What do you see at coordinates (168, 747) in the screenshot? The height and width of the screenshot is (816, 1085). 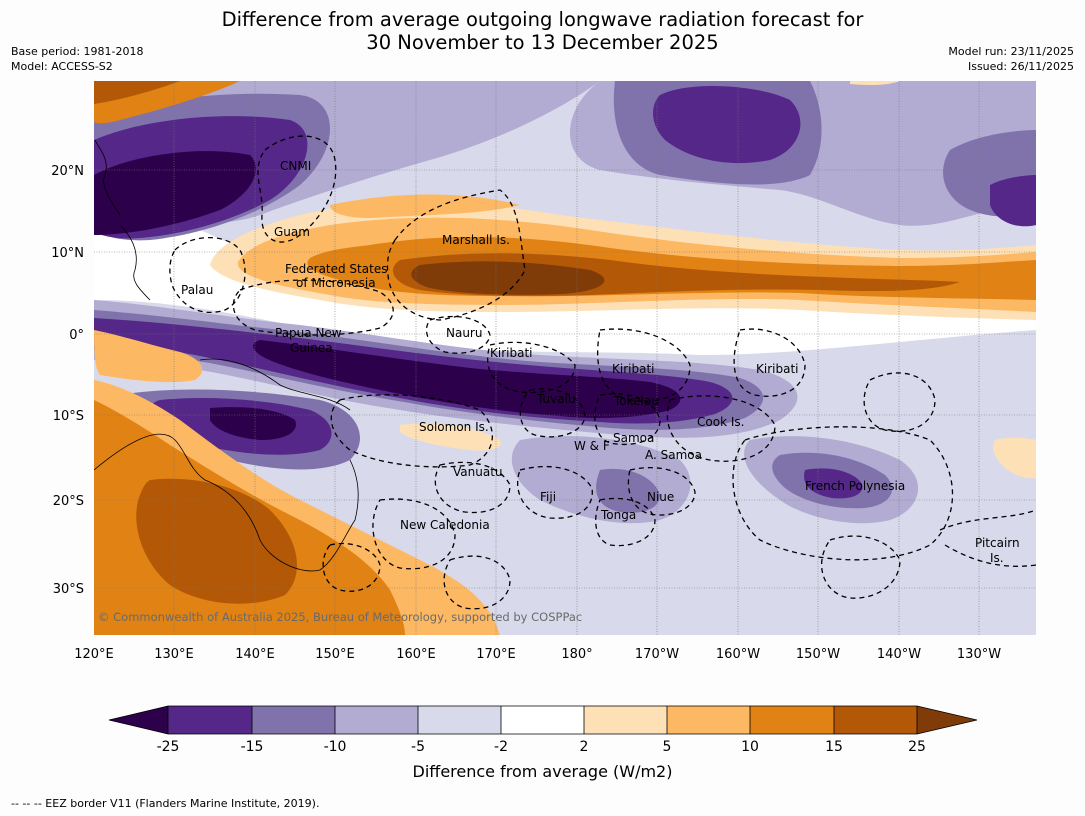 I see `colorbar-tick: -25` at bounding box center [168, 747].